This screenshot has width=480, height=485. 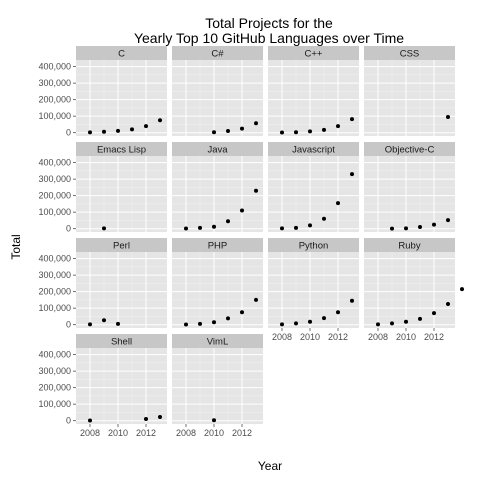 I want to click on data-point-viml, so click(x=214, y=420).